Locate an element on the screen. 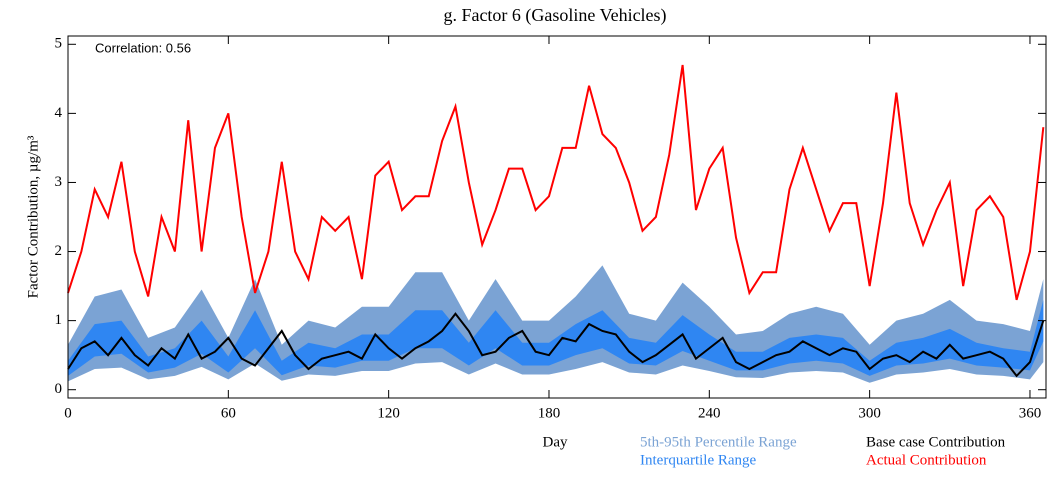 Image resolution: width=1049 pixels, height=477 pixels. y-tick-label: 2 is located at coordinates (59, 251).